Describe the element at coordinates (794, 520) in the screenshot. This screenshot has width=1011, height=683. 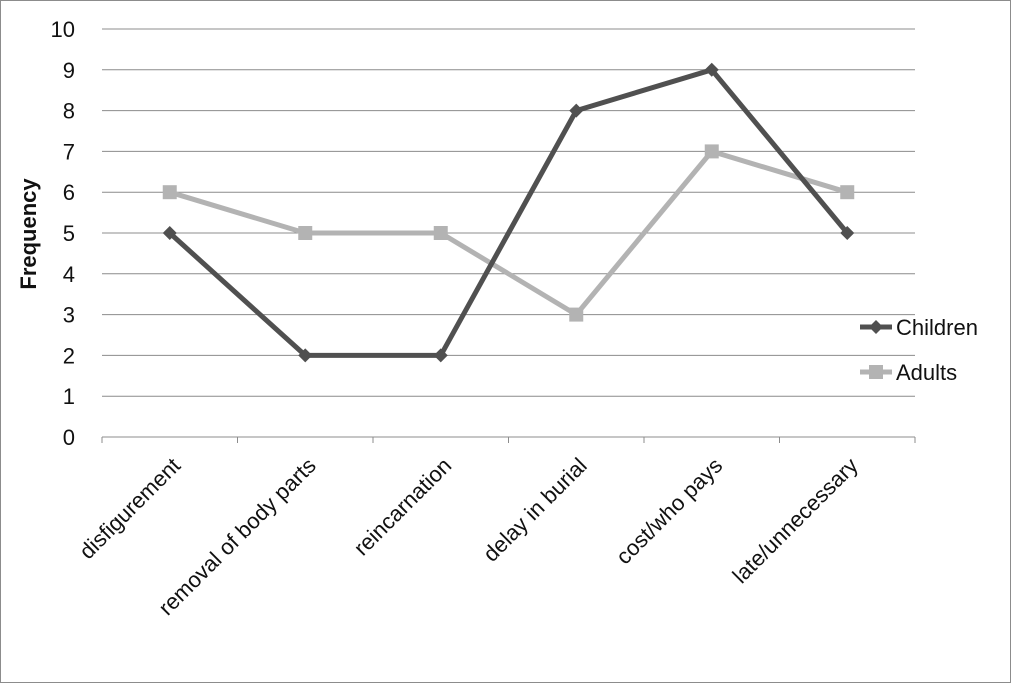
I see `x-tick-label: late/unnecessary` at that location.